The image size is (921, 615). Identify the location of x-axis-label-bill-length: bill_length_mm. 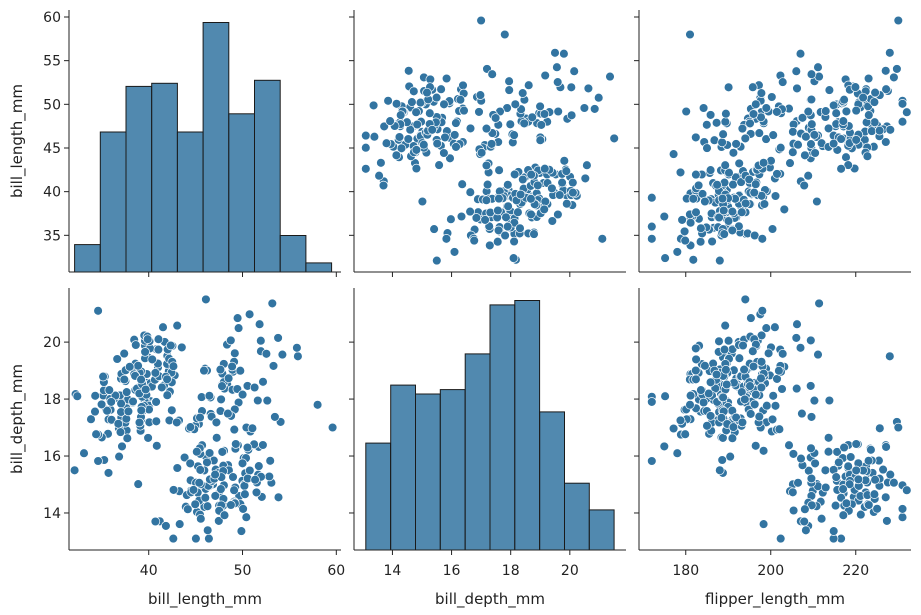
(205, 599).